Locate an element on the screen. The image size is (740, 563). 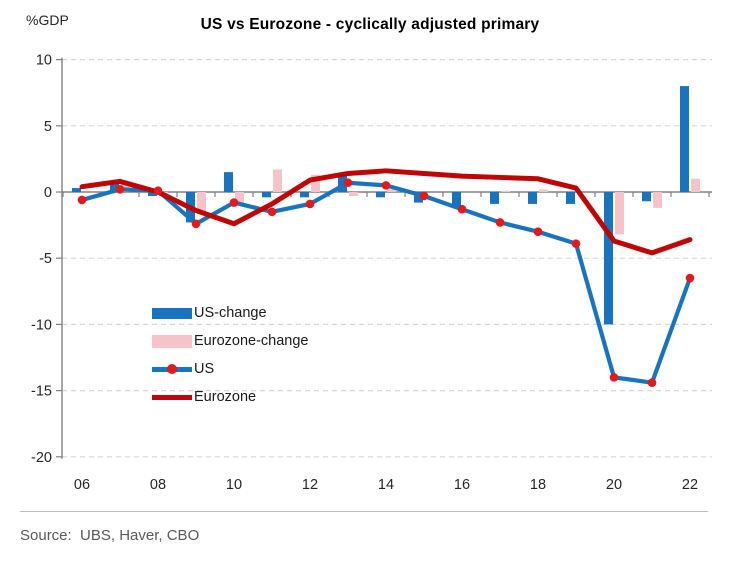
svg-text: 14 is located at coordinates (386, 485).